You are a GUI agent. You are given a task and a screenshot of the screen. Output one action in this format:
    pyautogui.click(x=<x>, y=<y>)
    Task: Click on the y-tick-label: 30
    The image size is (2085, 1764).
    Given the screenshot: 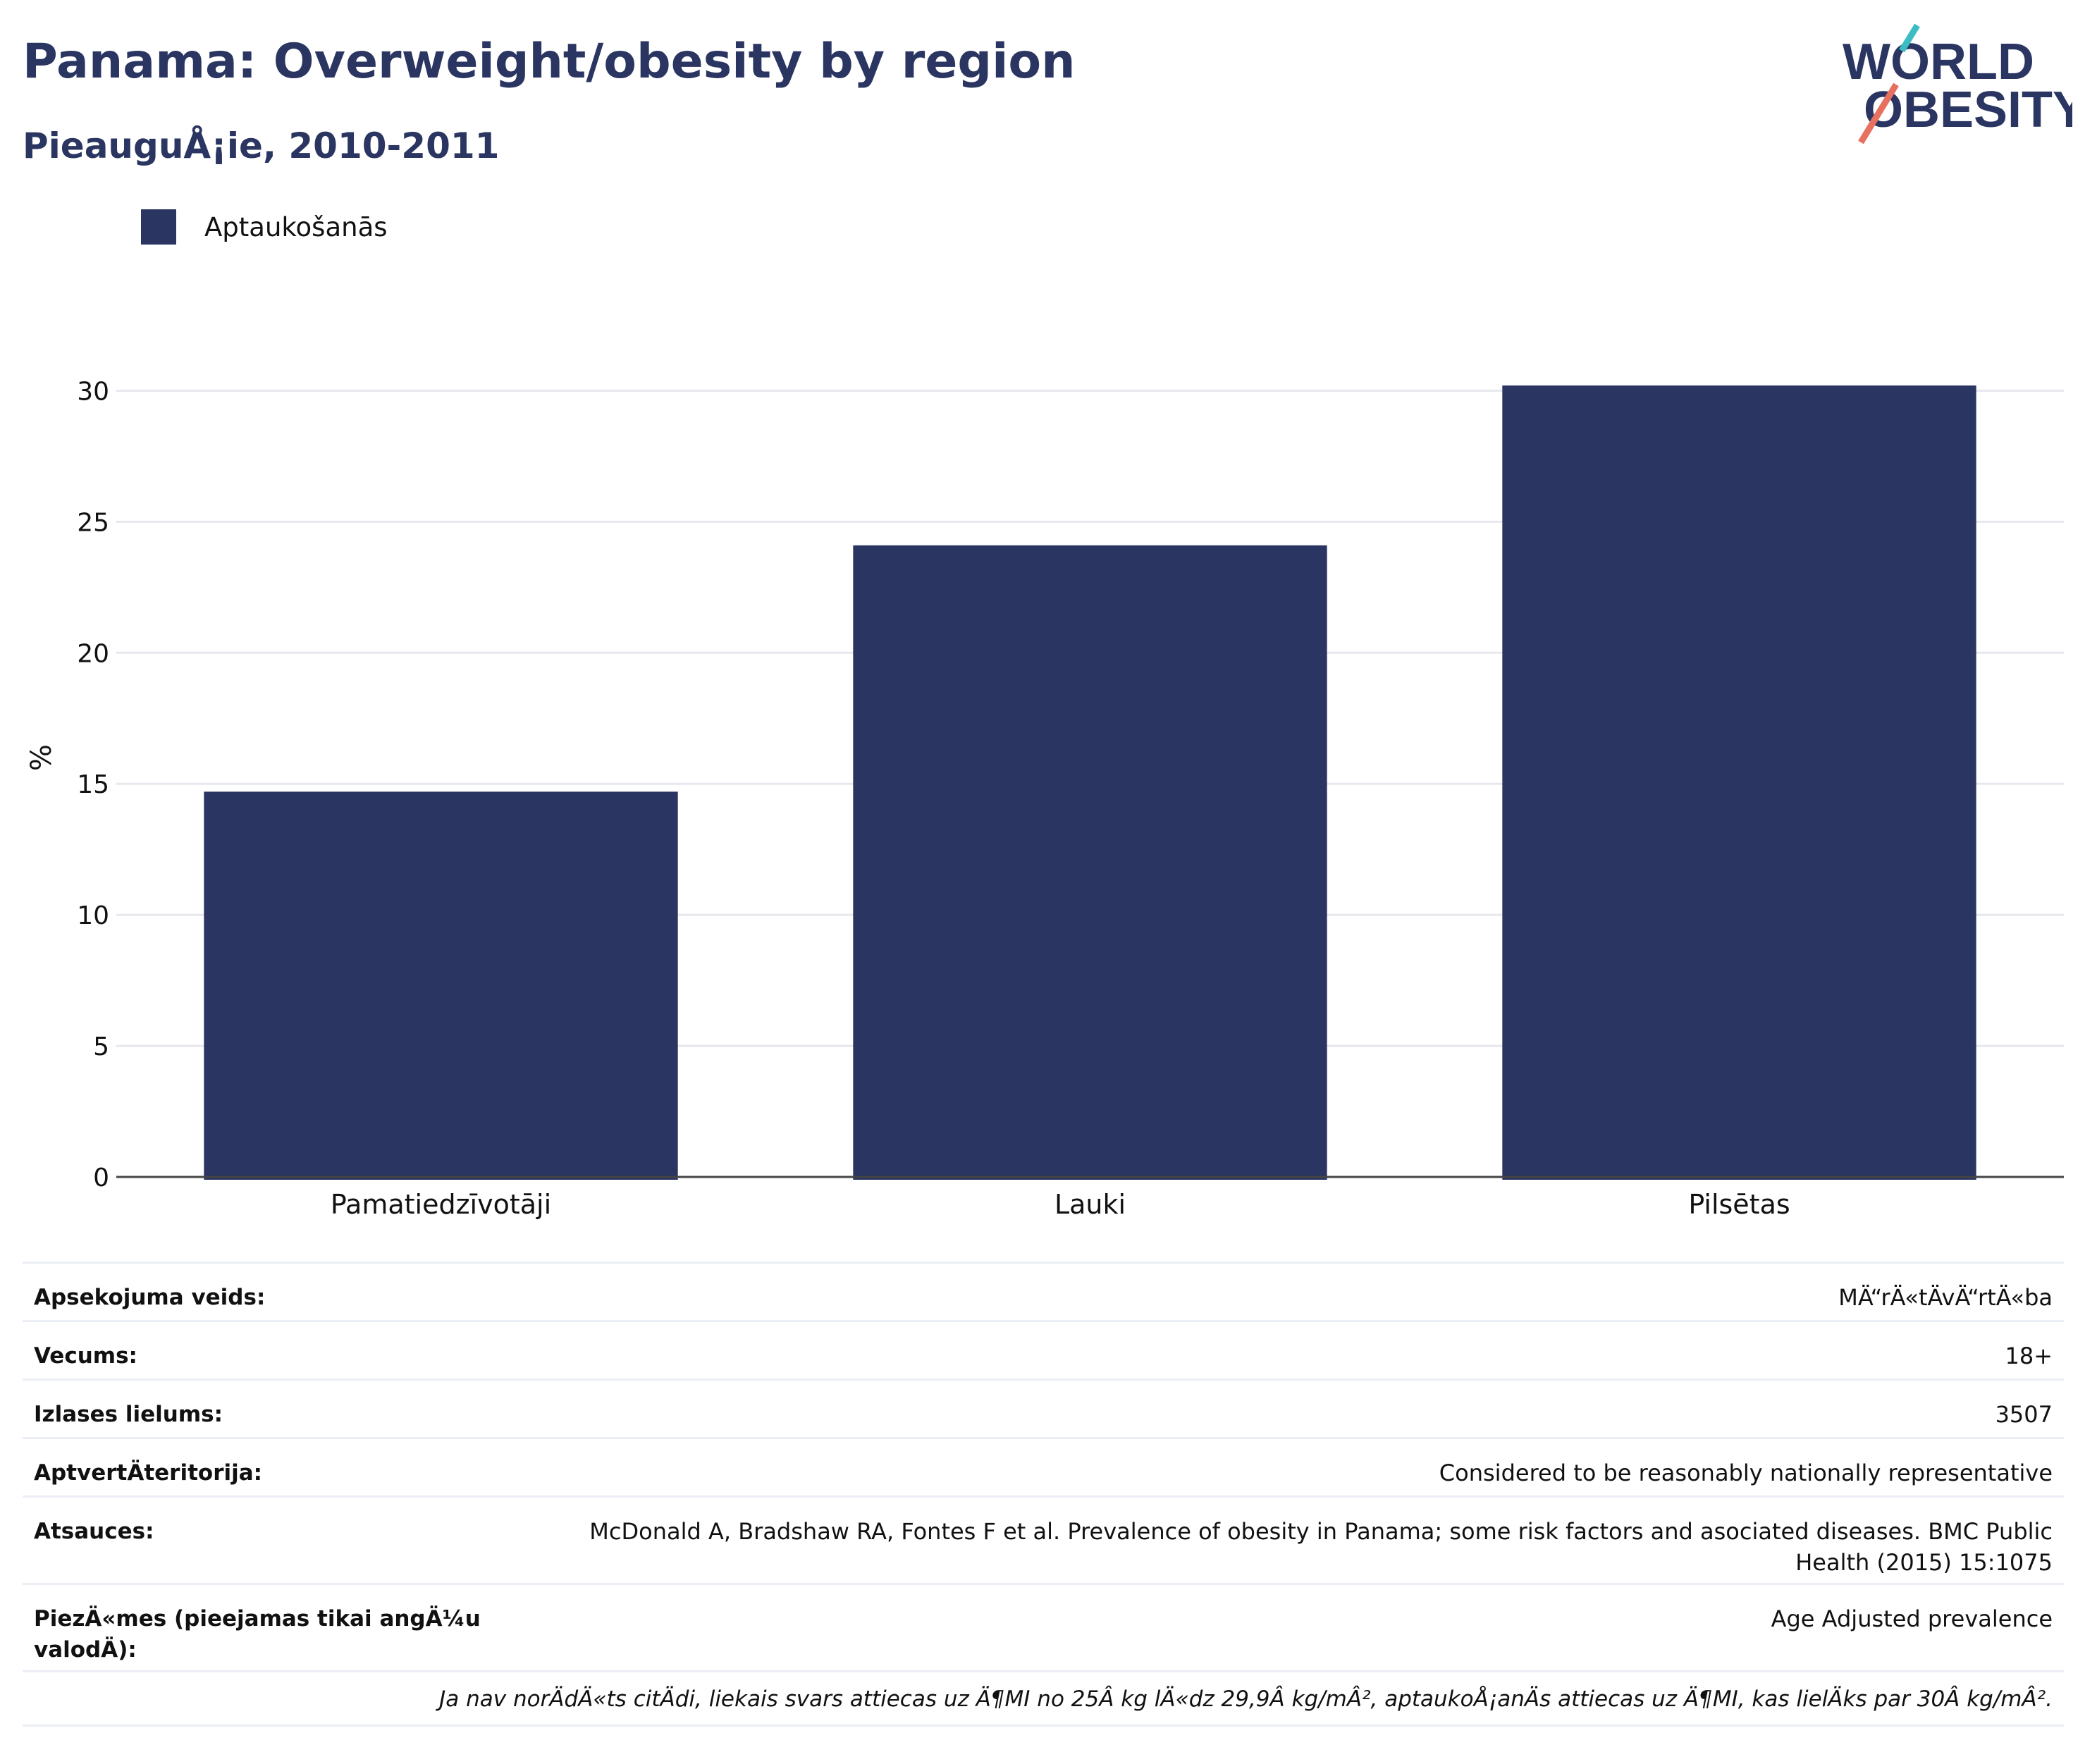 What is the action you would take?
    pyautogui.click(x=93, y=391)
    